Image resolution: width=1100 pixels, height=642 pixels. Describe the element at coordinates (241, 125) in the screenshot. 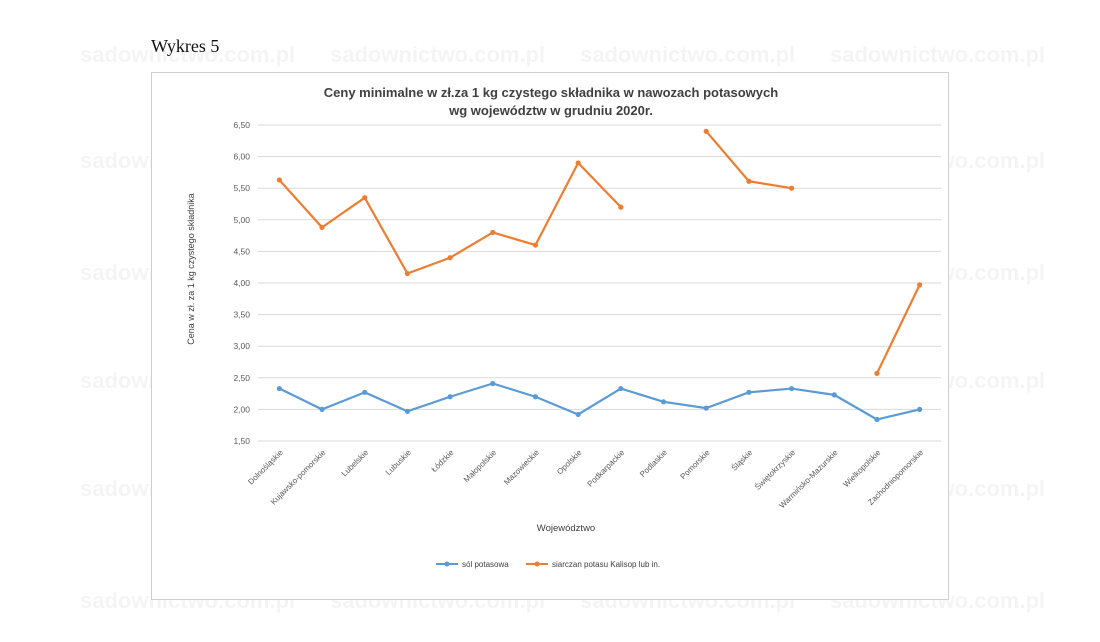

I see `y-tick-label: 6,50` at that location.